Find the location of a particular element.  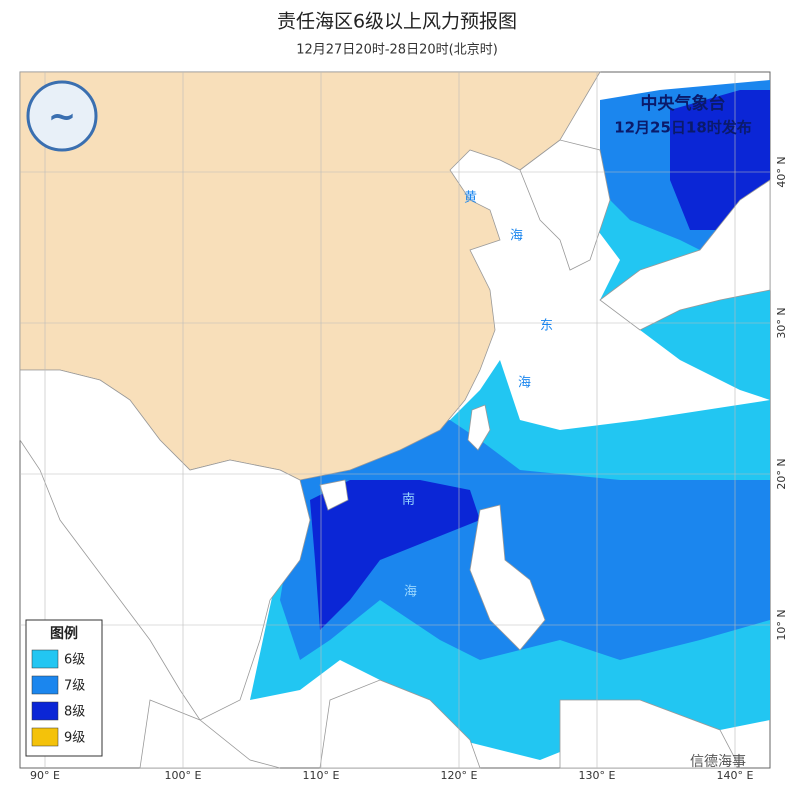

legend-label: 7级 is located at coordinates (74, 686).